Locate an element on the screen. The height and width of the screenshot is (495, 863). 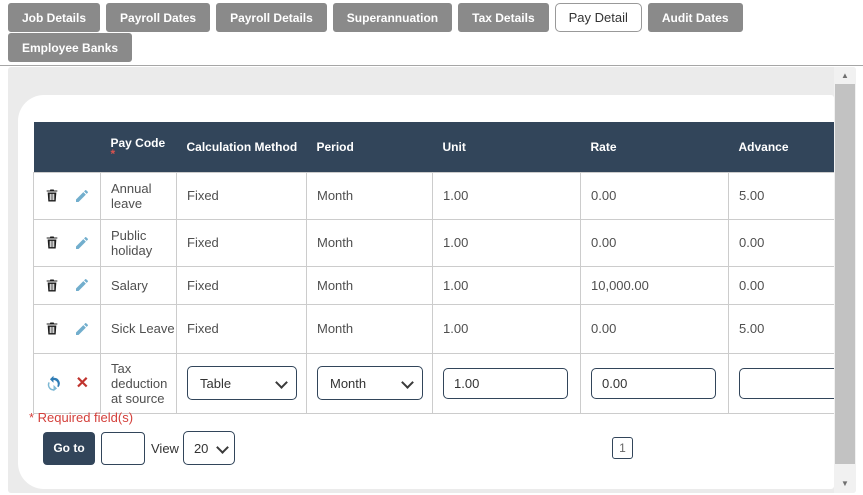
view-label: View is located at coordinates (165, 448).